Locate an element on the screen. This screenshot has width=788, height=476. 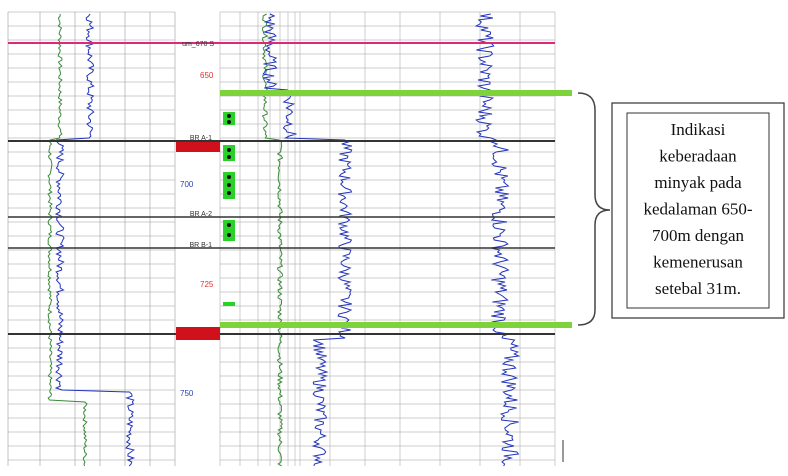
callout-line: setebal 31m. is located at coordinates (698, 288).